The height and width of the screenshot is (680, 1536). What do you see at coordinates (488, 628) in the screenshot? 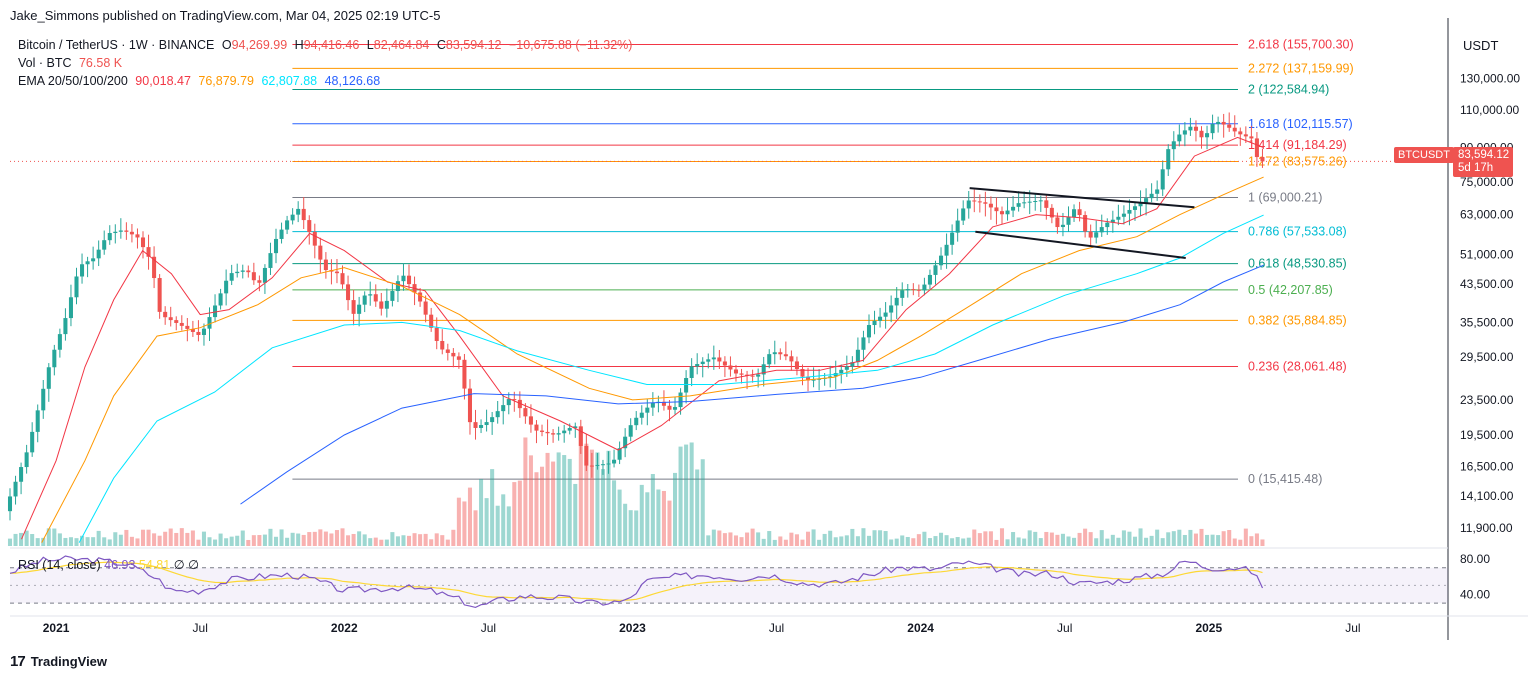
I see `x-tick-label: Jul` at bounding box center [488, 628].